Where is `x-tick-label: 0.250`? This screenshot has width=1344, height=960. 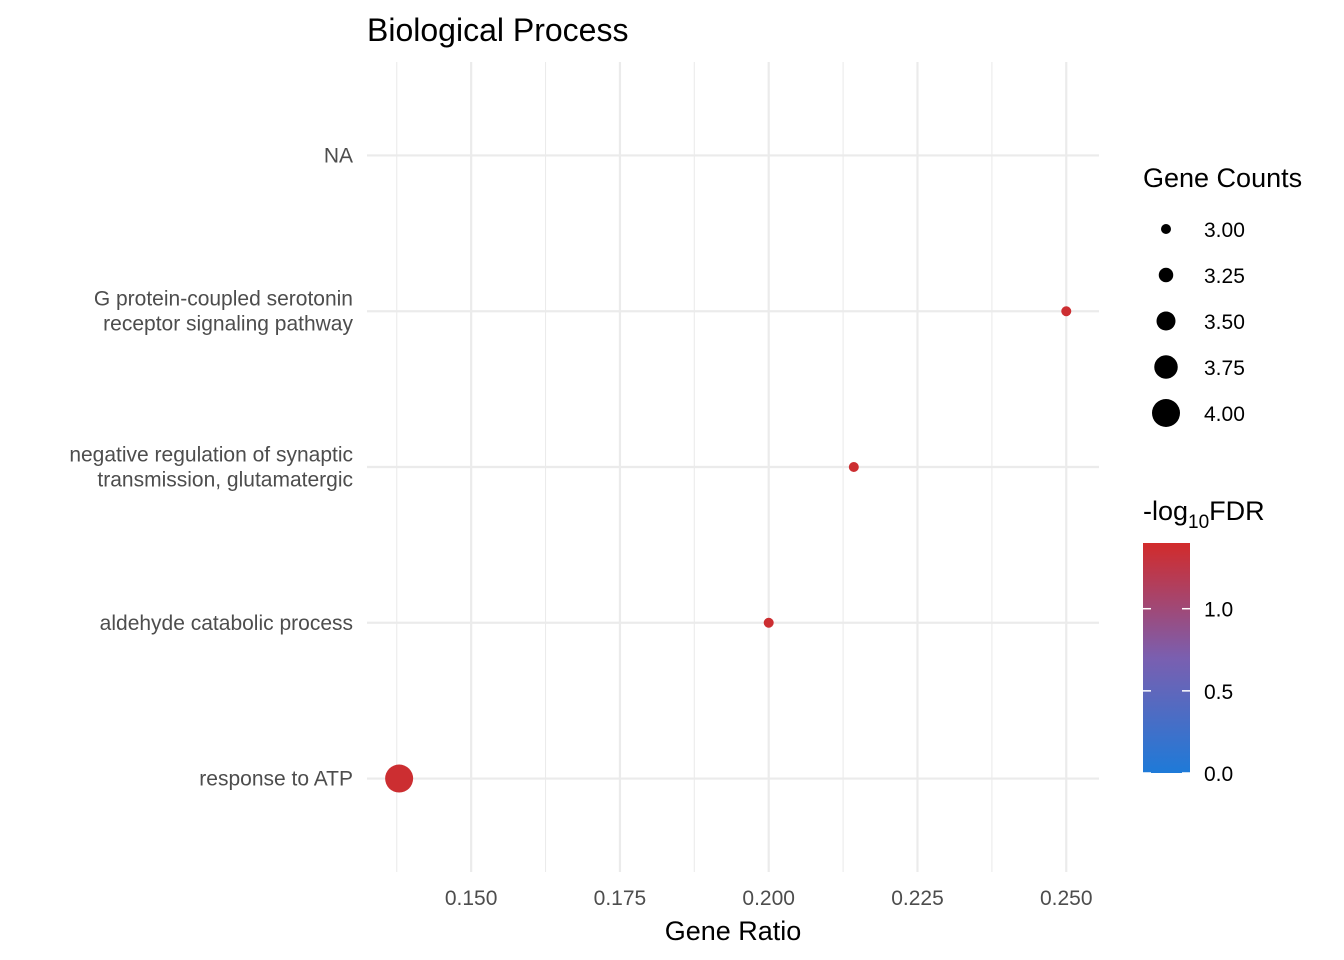 x-tick-label: 0.250 is located at coordinates (1066, 898).